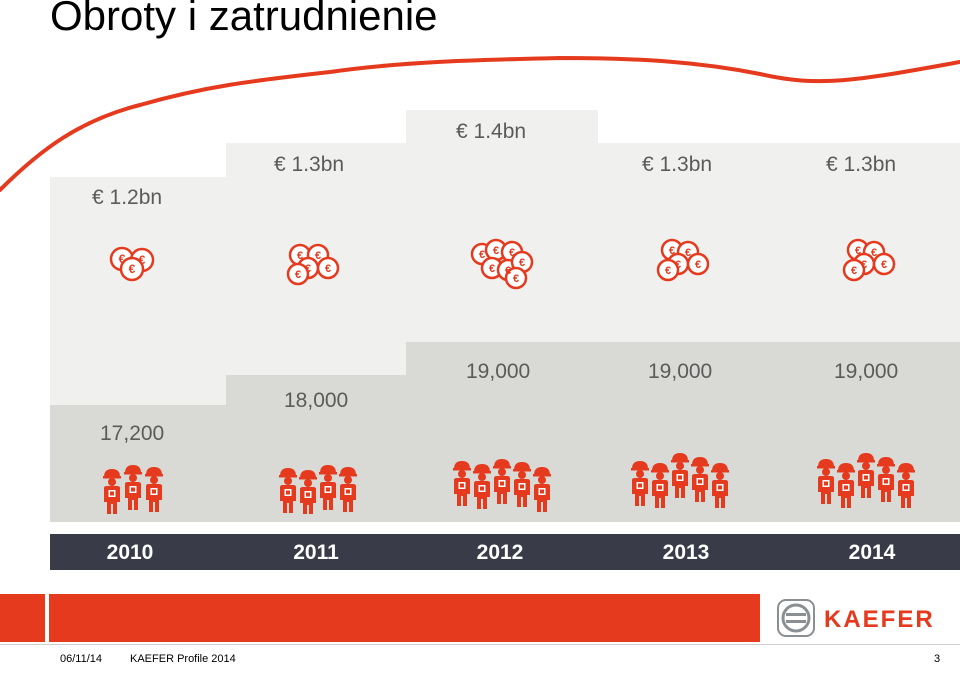 The image size is (960, 674). What do you see at coordinates (404, 618) in the screenshot?
I see `accent-strip-main` at bounding box center [404, 618].